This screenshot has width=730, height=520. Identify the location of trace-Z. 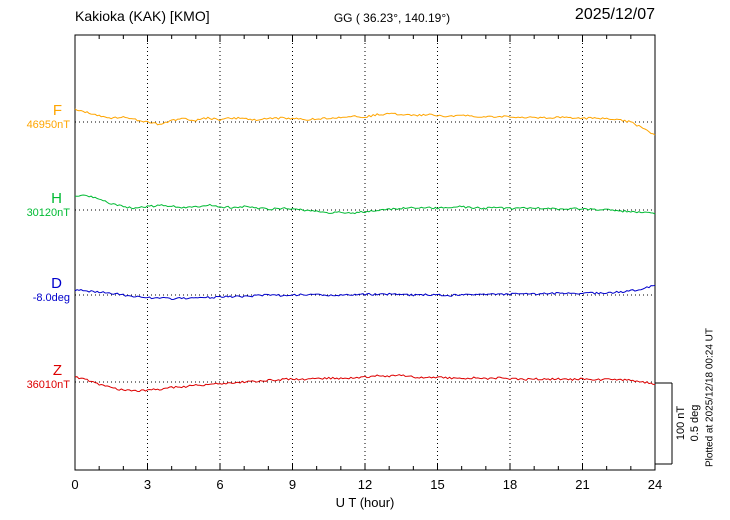
(364, 383).